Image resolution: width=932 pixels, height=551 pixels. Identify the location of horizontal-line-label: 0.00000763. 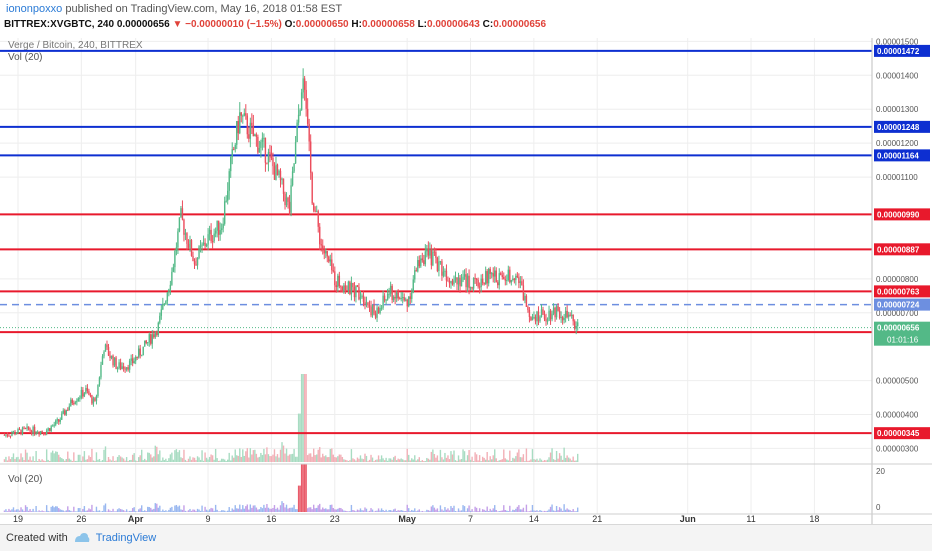
(898, 291).